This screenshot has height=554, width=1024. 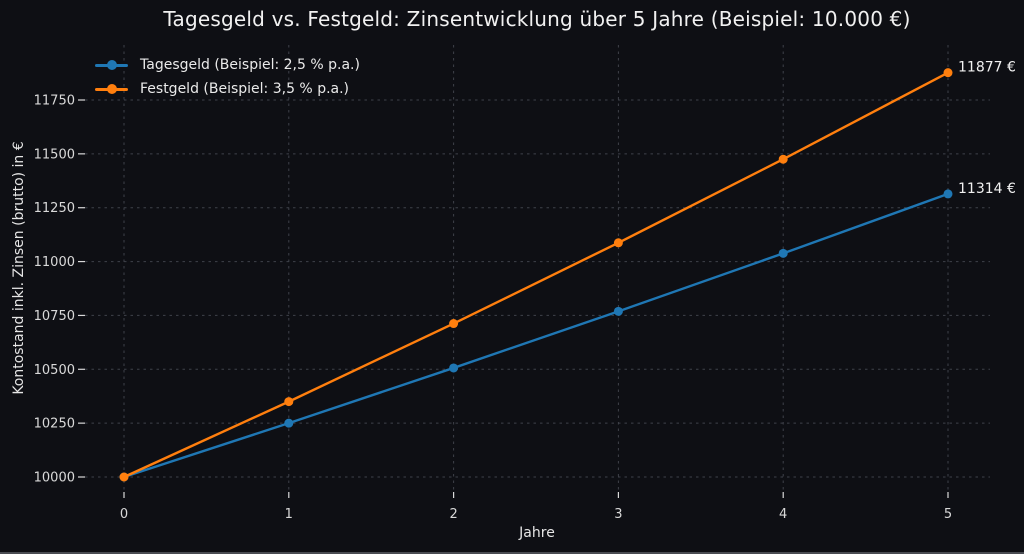 I want to click on legend-item-tagesgeld: Tagesgeld (Beispiel: 2,5 % p.a.), so click(x=227, y=65).